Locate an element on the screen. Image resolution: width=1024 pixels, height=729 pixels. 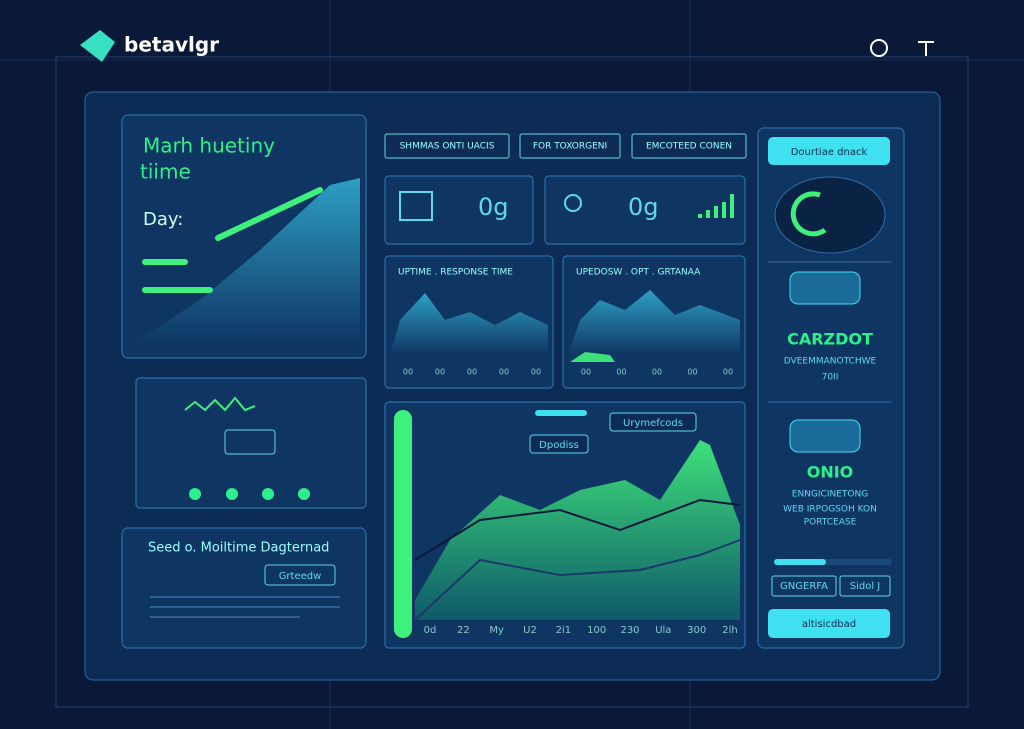
badge-label: Urymefcods is located at coordinates (653, 423).